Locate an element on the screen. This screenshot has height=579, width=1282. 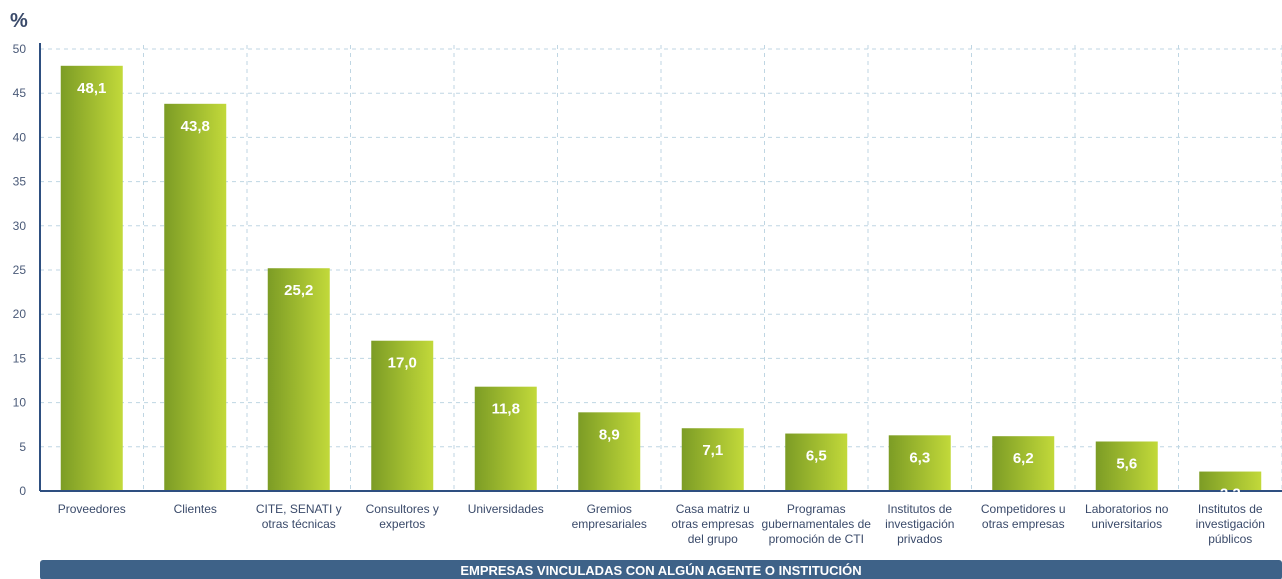
x-axis-title-banner is located at coordinates (661, 569).